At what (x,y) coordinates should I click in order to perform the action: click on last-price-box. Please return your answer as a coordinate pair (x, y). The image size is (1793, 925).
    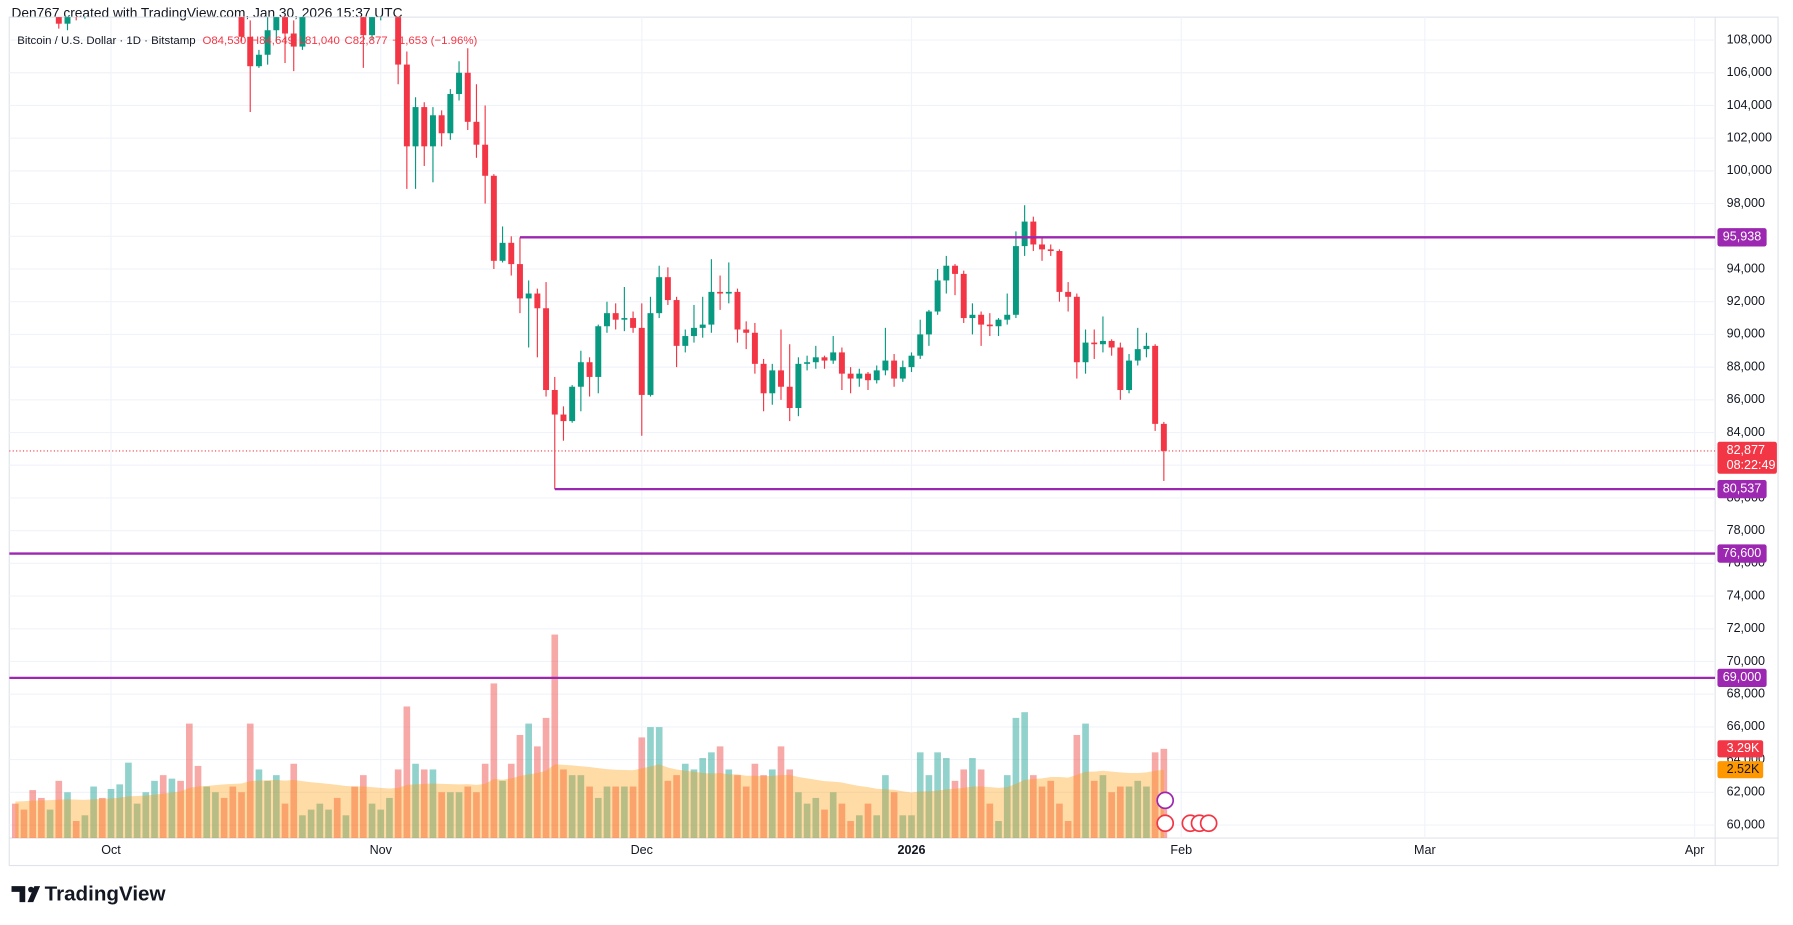
    Looking at the image, I should click on (1747, 457).